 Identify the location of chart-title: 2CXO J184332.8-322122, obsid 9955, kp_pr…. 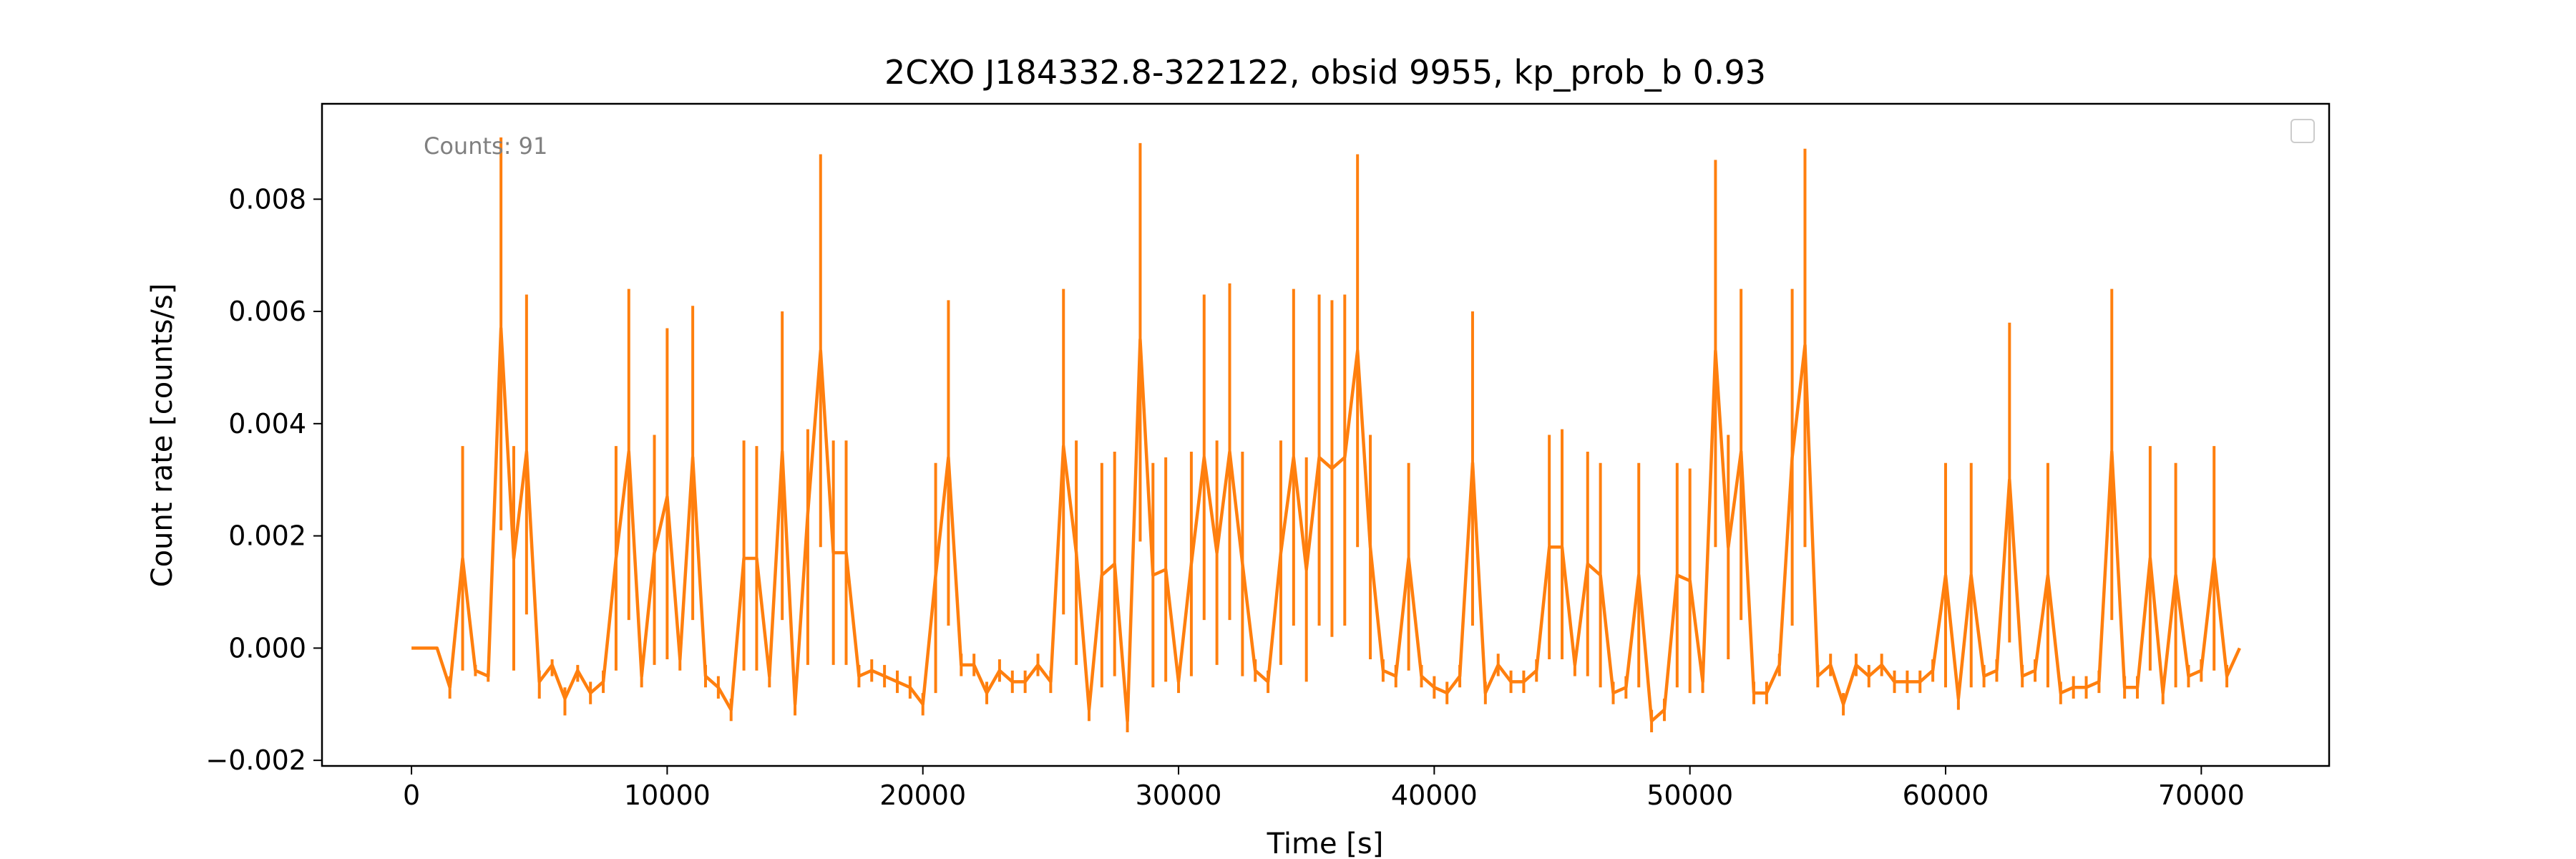
(1325, 72).